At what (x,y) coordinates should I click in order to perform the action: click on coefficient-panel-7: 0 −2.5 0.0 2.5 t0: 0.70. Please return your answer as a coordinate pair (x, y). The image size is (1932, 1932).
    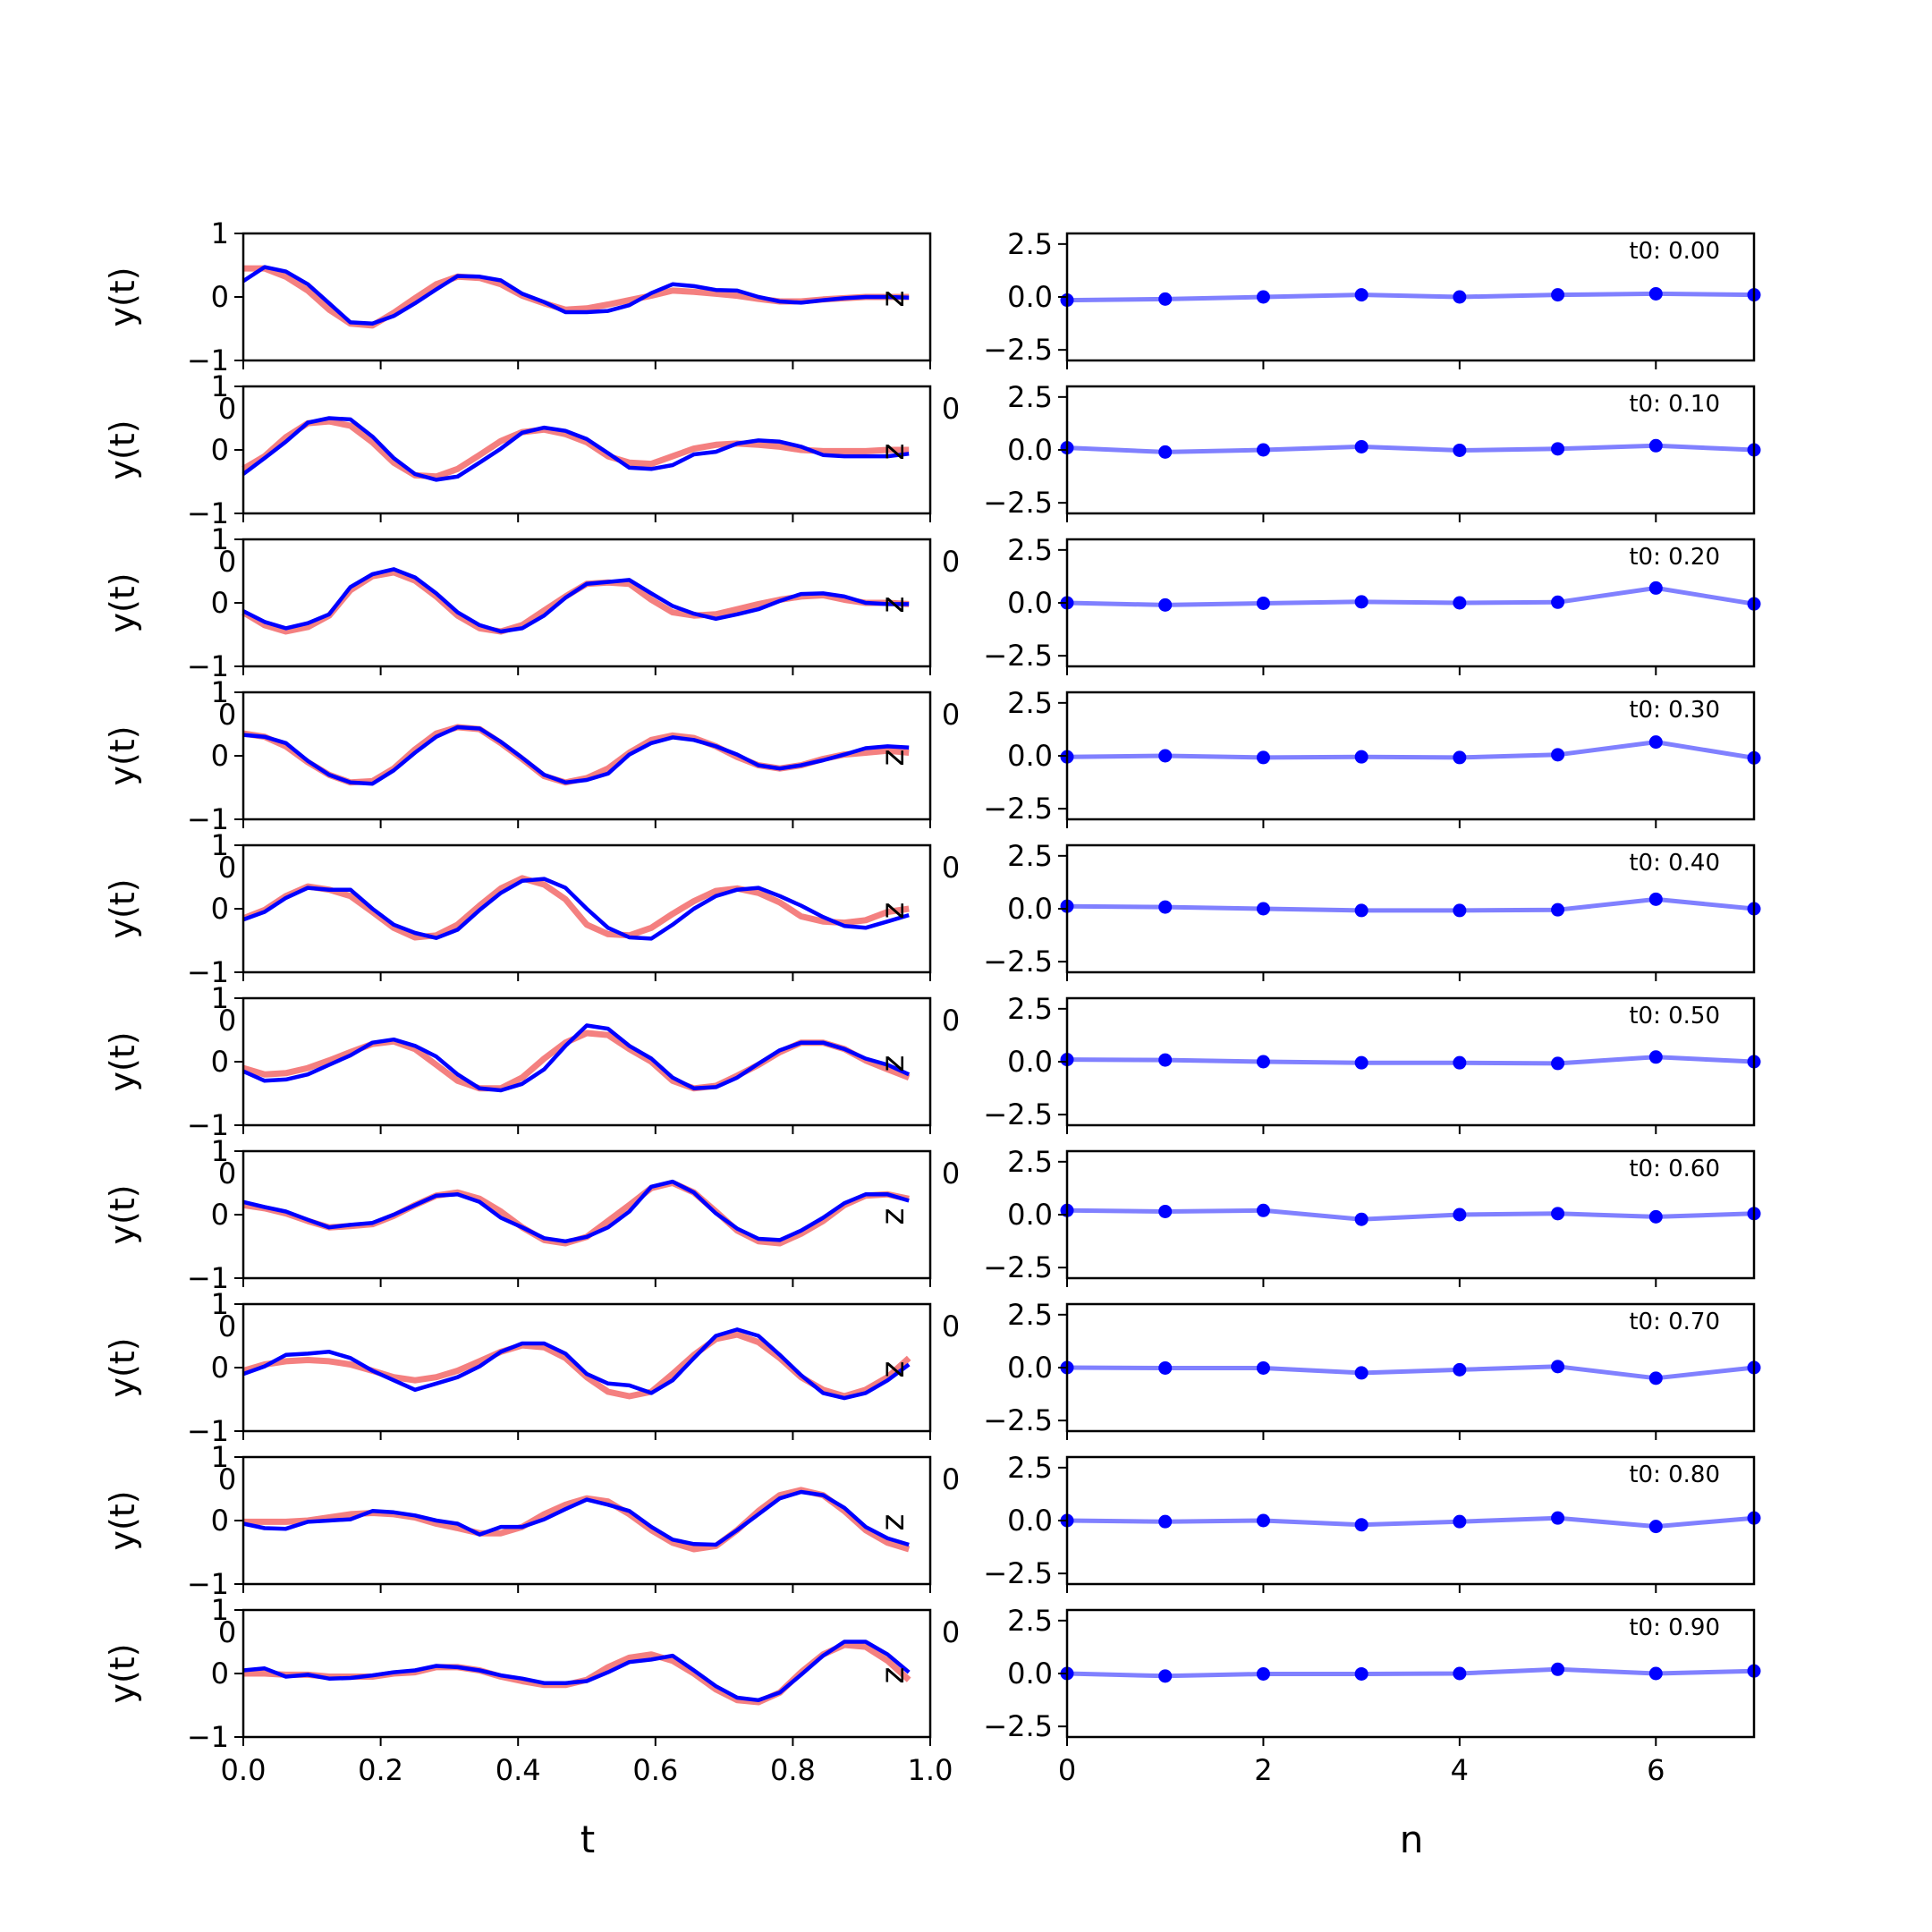
    Looking at the image, I should click on (1351, 1369).